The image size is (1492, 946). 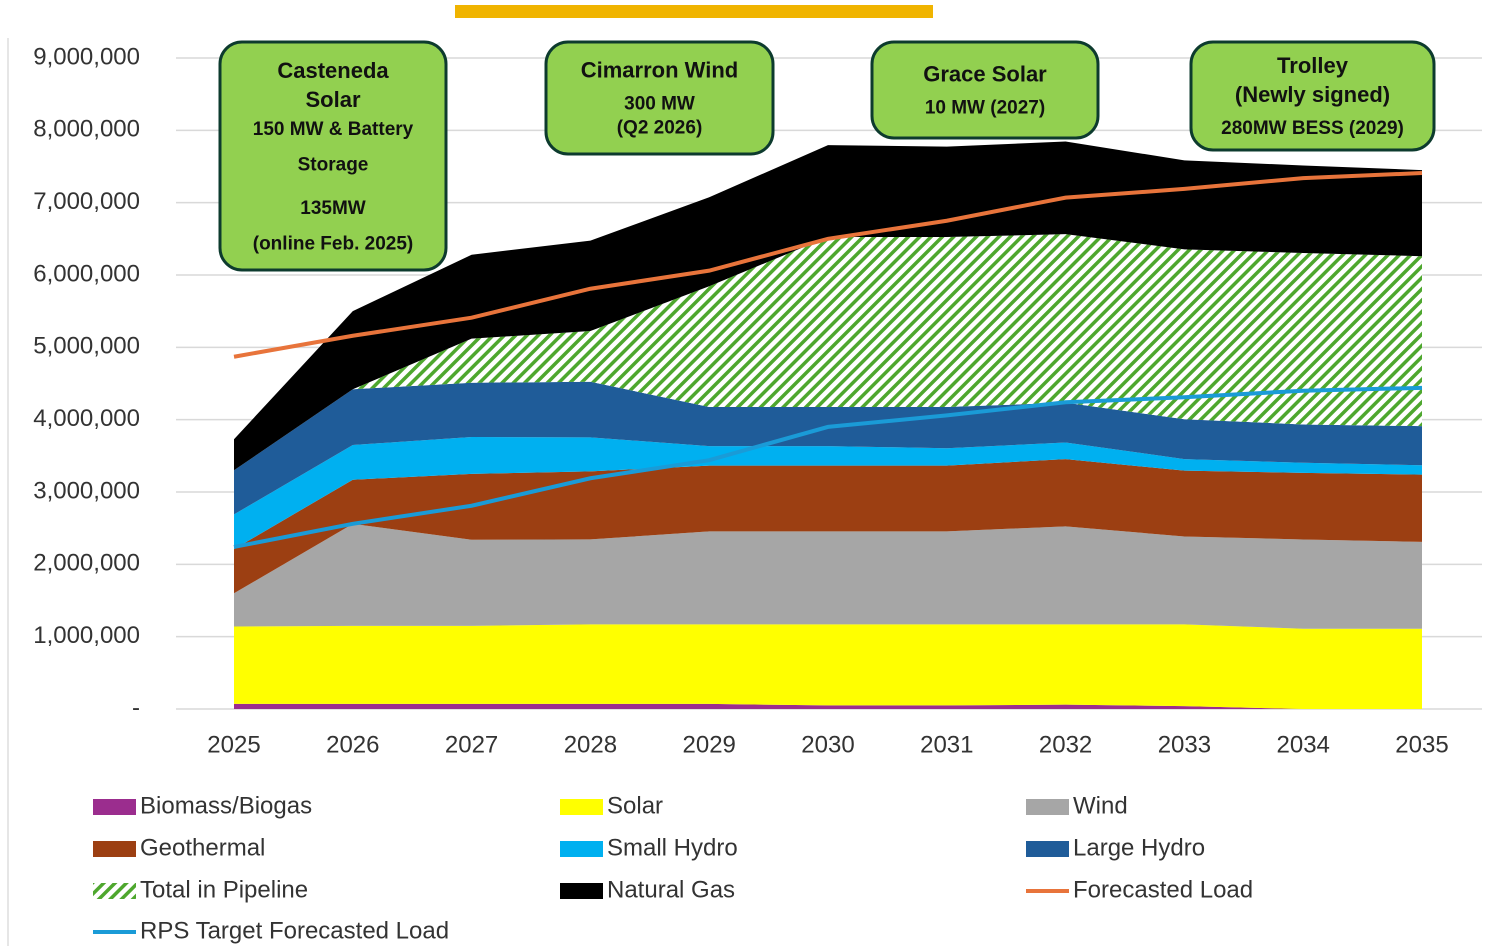 What do you see at coordinates (332, 99) in the screenshot?
I see `annotation-title: Solar` at bounding box center [332, 99].